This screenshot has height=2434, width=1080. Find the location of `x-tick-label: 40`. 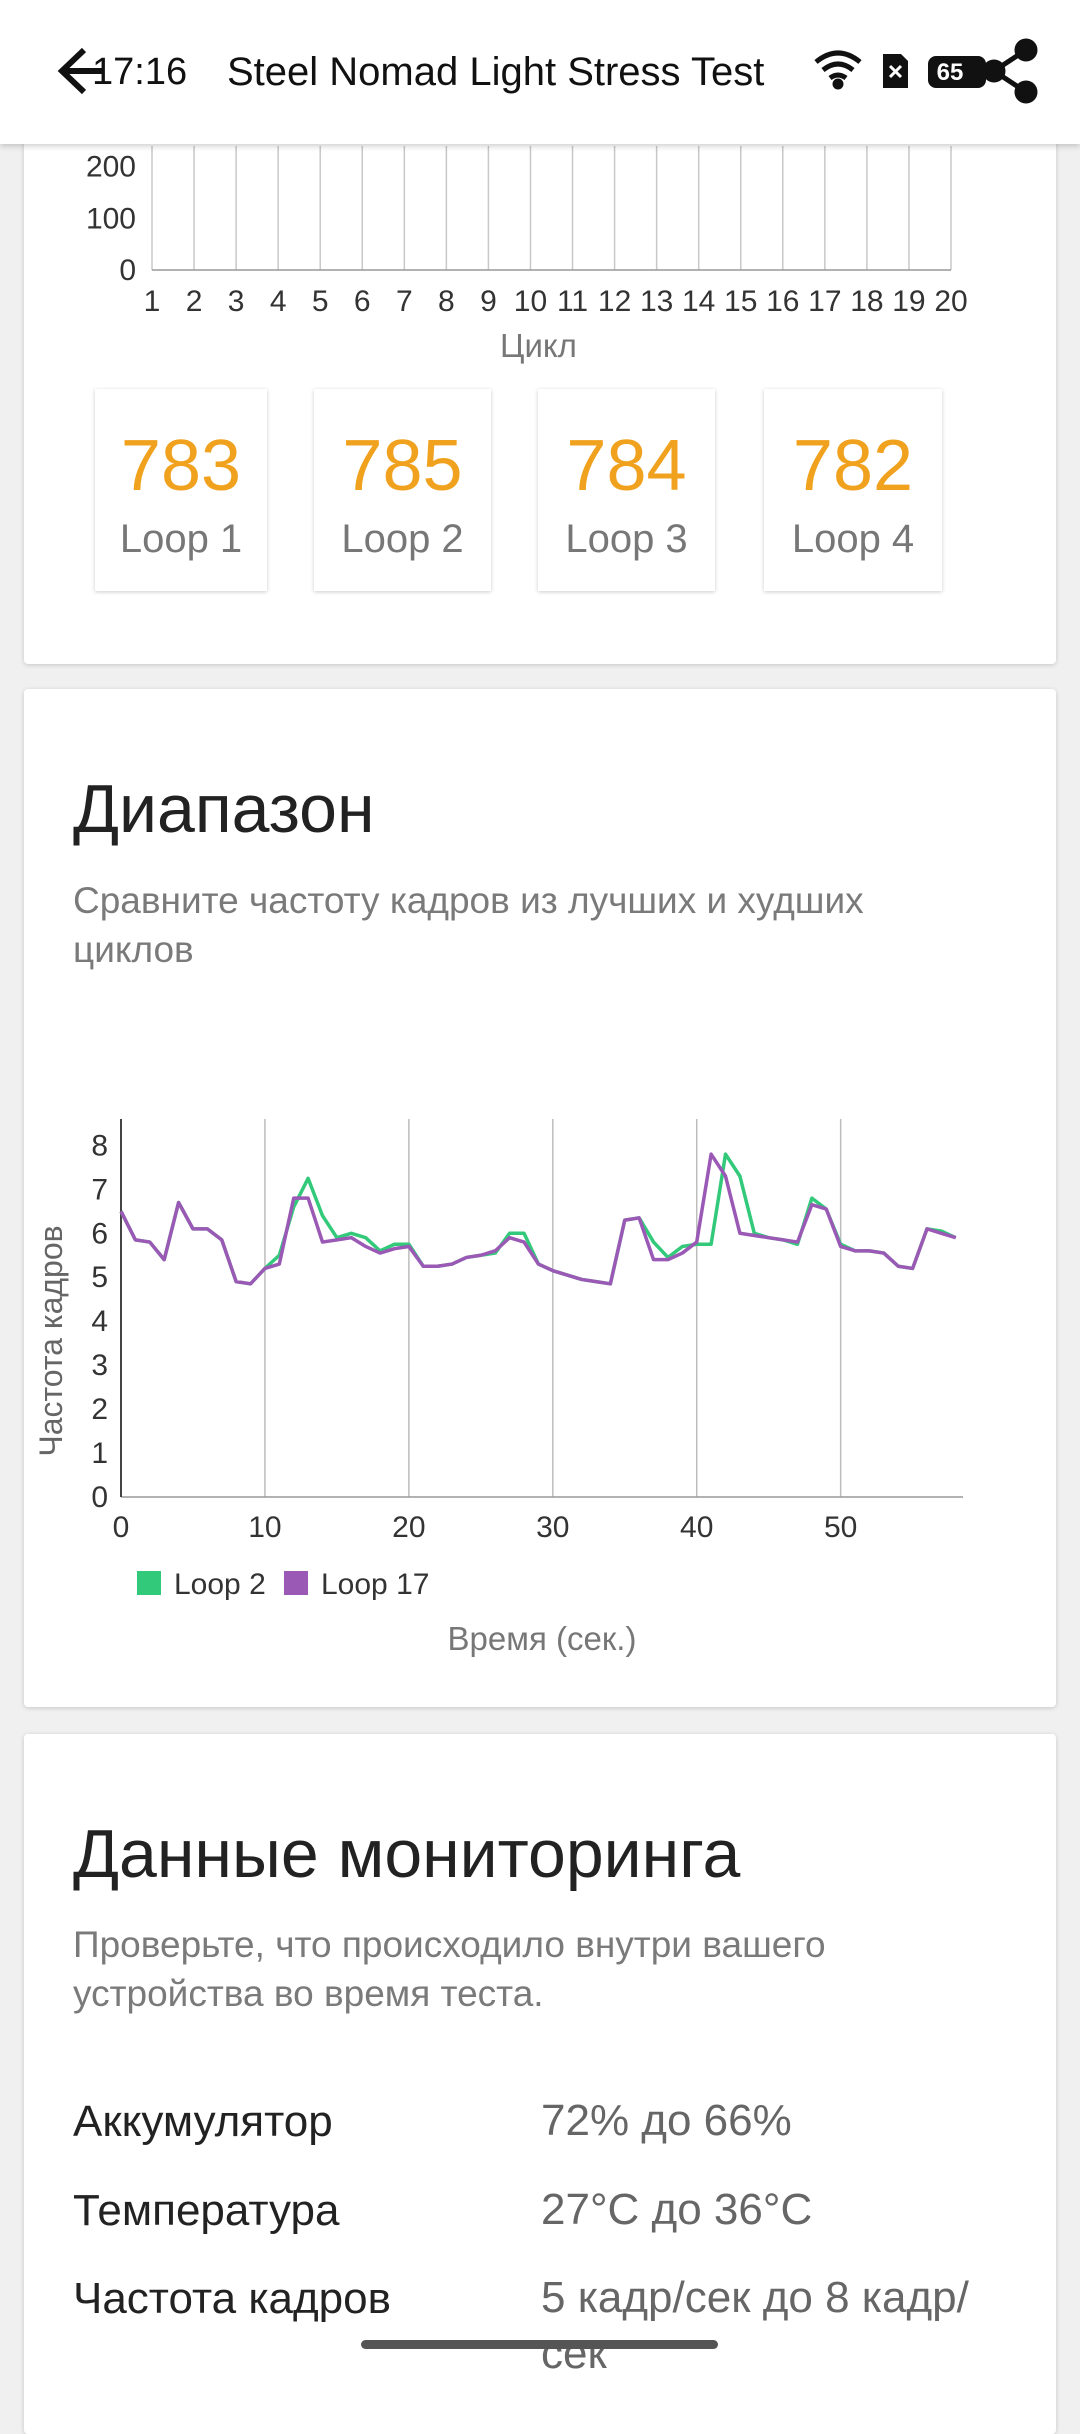

x-tick-label: 40 is located at coordinates (696, 1527).